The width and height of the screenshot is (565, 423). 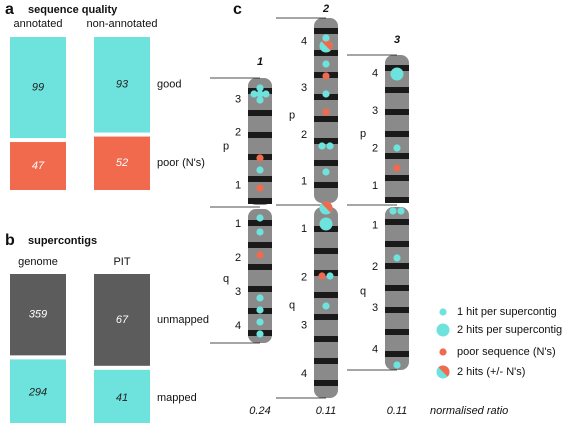 I want to click on value-label: 52, so click(x=122, y=163).